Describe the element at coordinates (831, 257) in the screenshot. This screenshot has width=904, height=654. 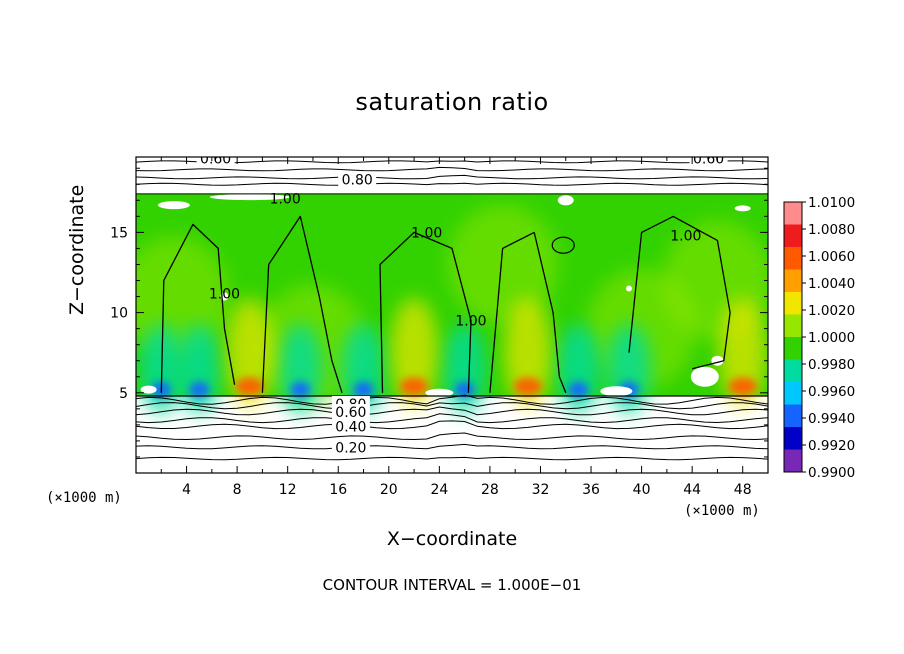
I see `colorbar-label-2: 1.0060` at that location.